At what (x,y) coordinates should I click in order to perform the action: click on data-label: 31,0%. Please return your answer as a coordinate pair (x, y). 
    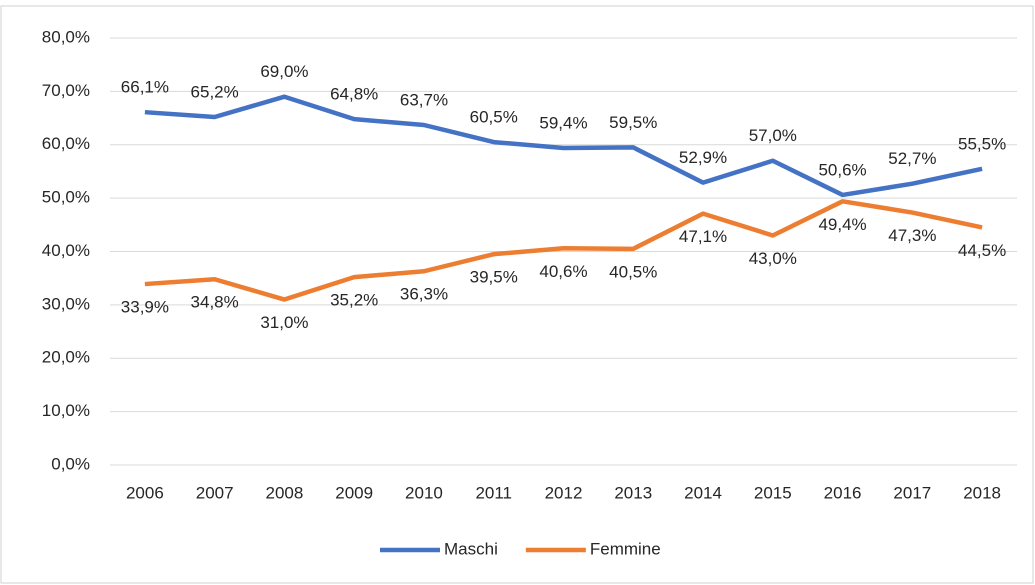
    Looking at the image, I should click on (284, 322).